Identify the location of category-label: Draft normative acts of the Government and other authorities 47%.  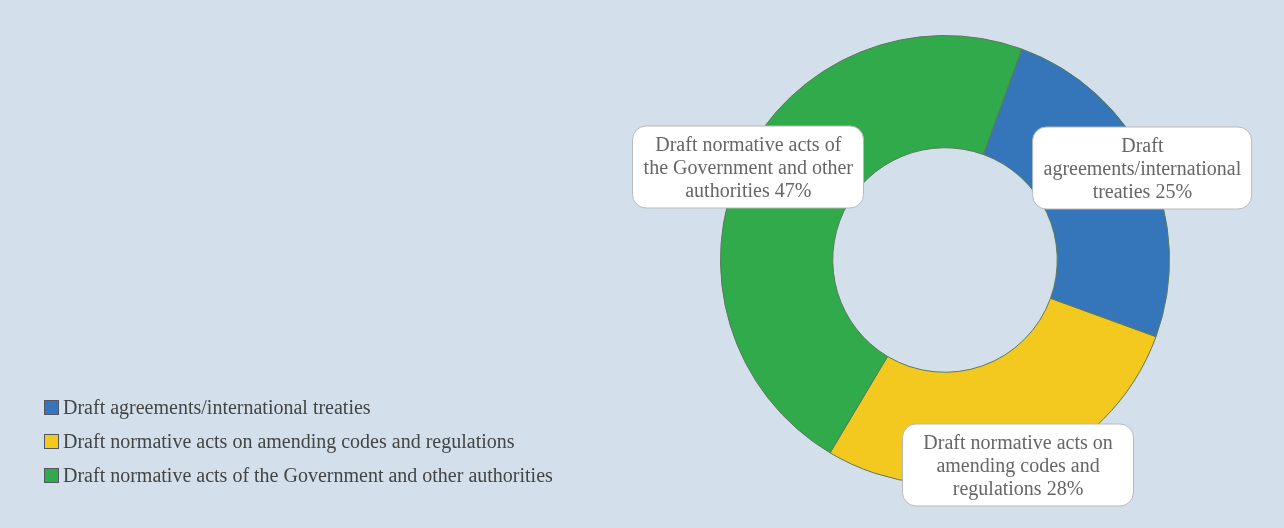
(748, 166).